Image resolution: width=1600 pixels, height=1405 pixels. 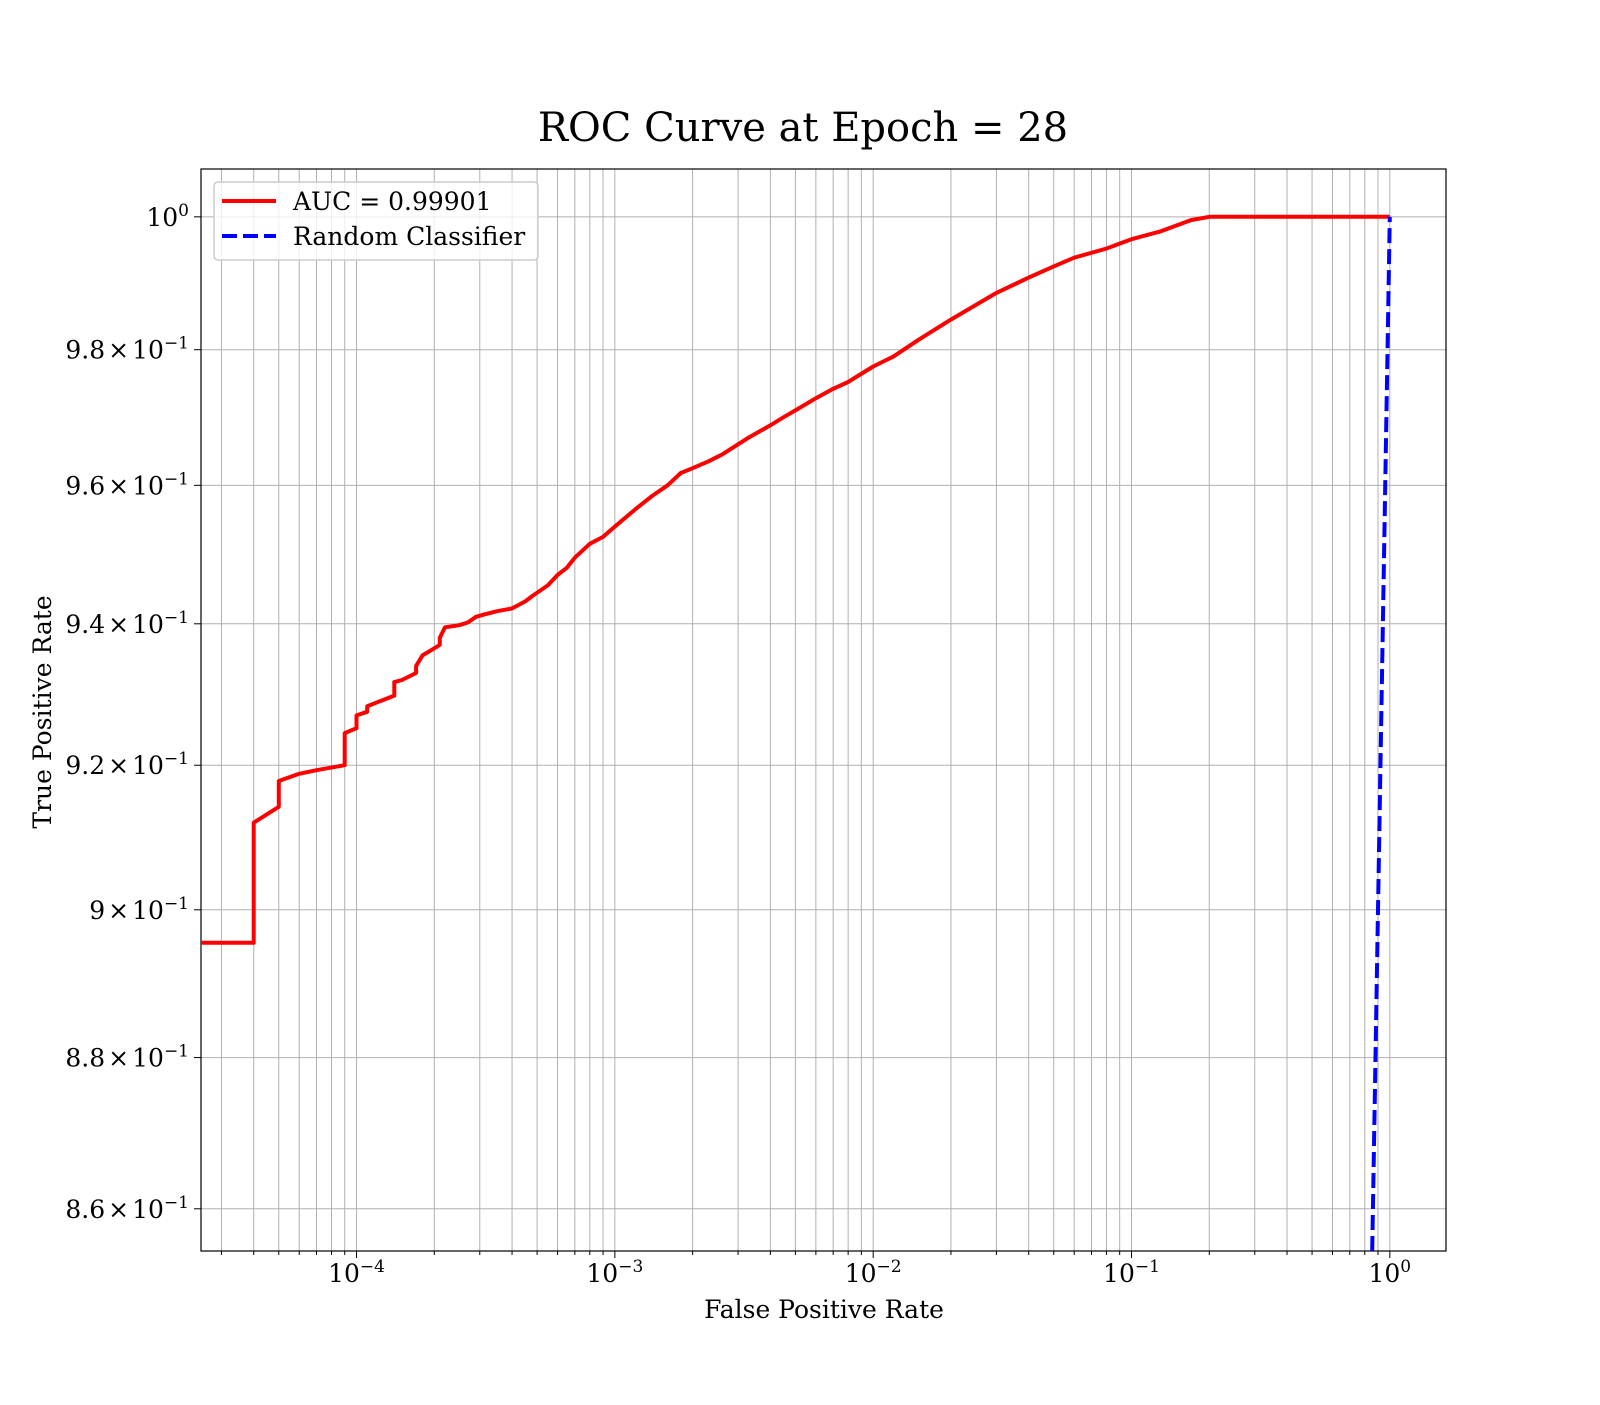 I want to click on legend-label-auc: AUC = 0.99901, so click(x=391, y=201).